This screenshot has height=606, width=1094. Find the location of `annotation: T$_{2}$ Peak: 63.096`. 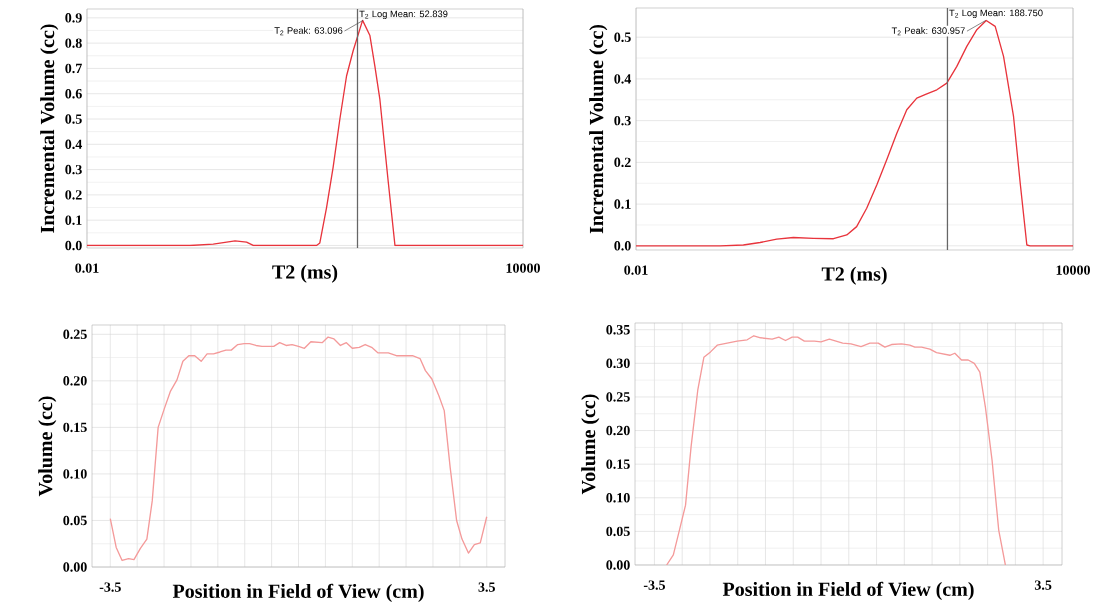

annotation: T$_{2}$ Peak: 63.096 is located at coordinates (308, 31).